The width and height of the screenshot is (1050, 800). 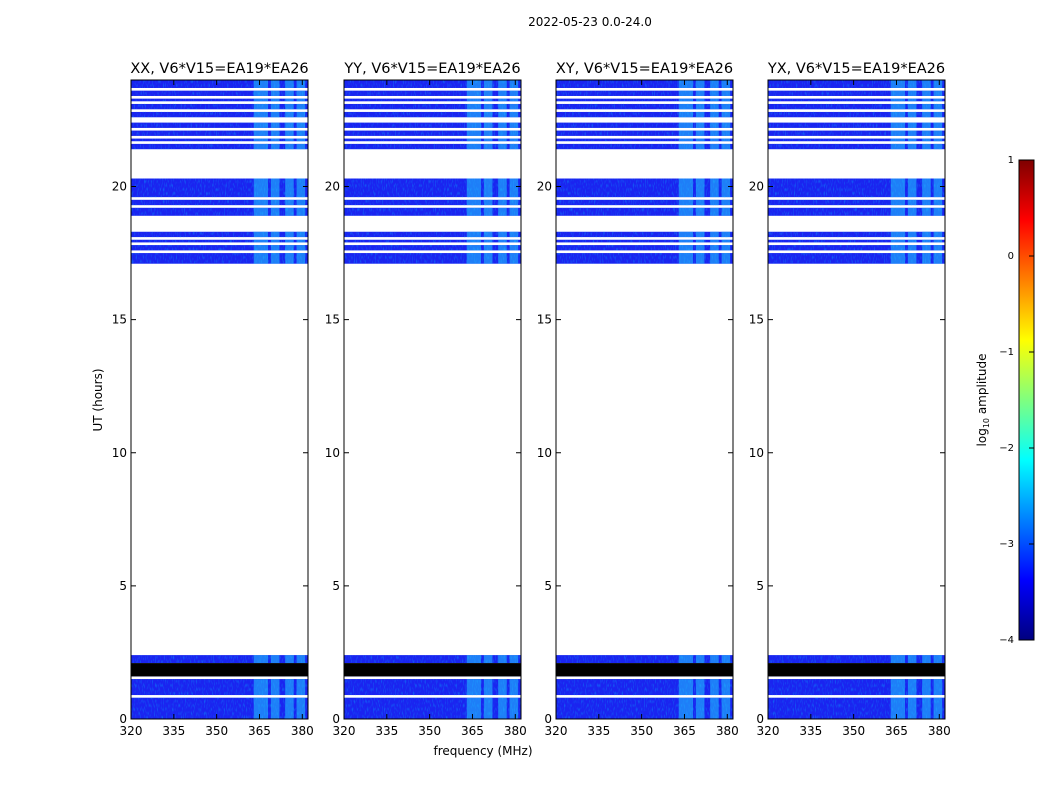 What do you see at coordinates (1006, 448) in the screenshot?
I see `colorbar-tick-label: −2` at bounding box center [1006, 448].